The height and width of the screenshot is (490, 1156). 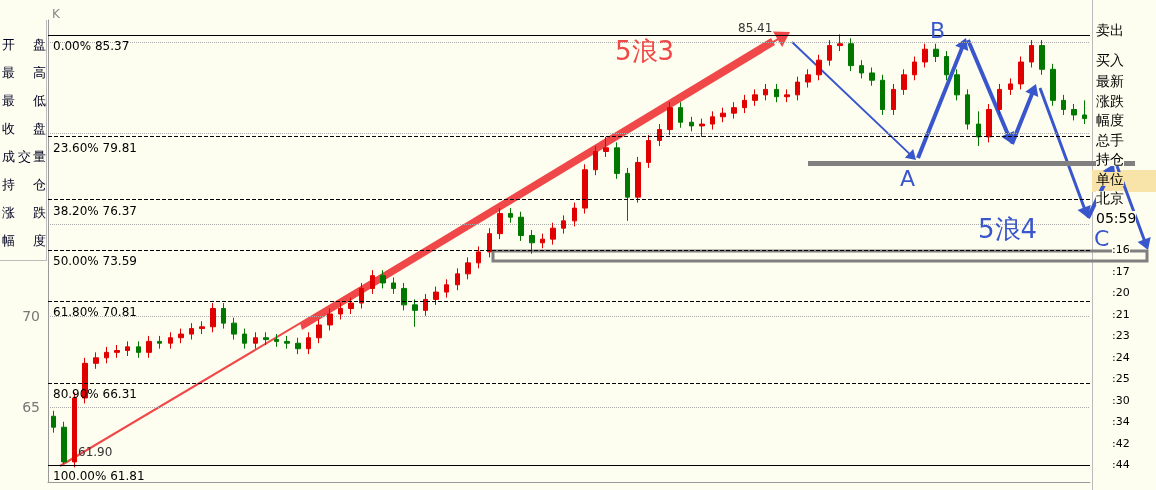 I want to click on text: 总手, so click(x=1110, y=139).